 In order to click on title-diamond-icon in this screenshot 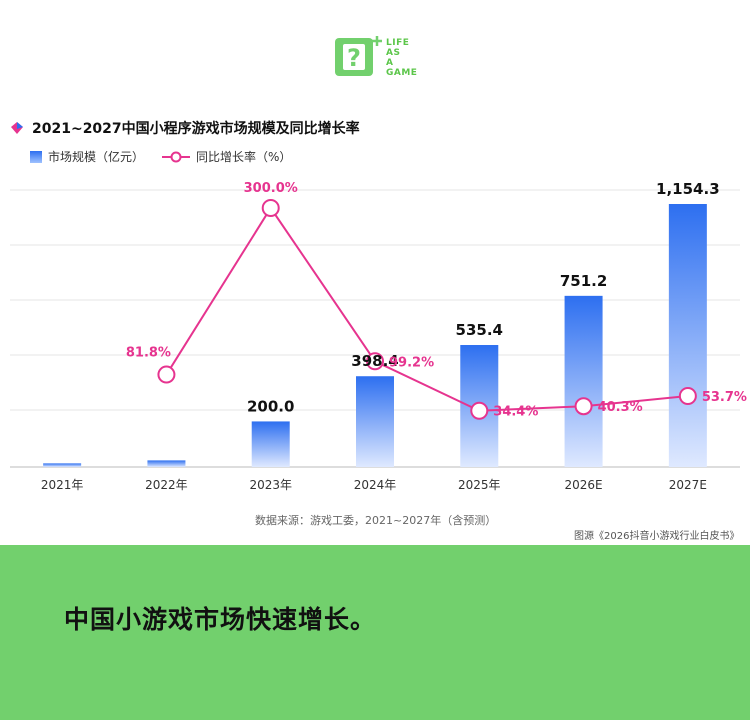, I will do `click(17, 128)`.